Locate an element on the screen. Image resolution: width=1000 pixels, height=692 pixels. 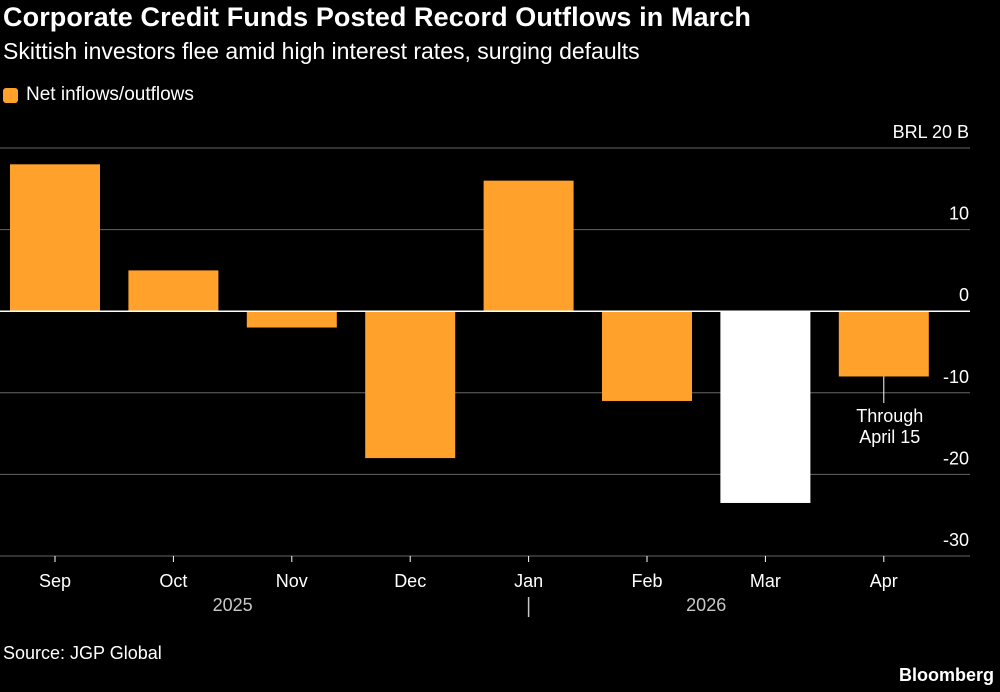
bar-jan is located at coordinates (528, 246).